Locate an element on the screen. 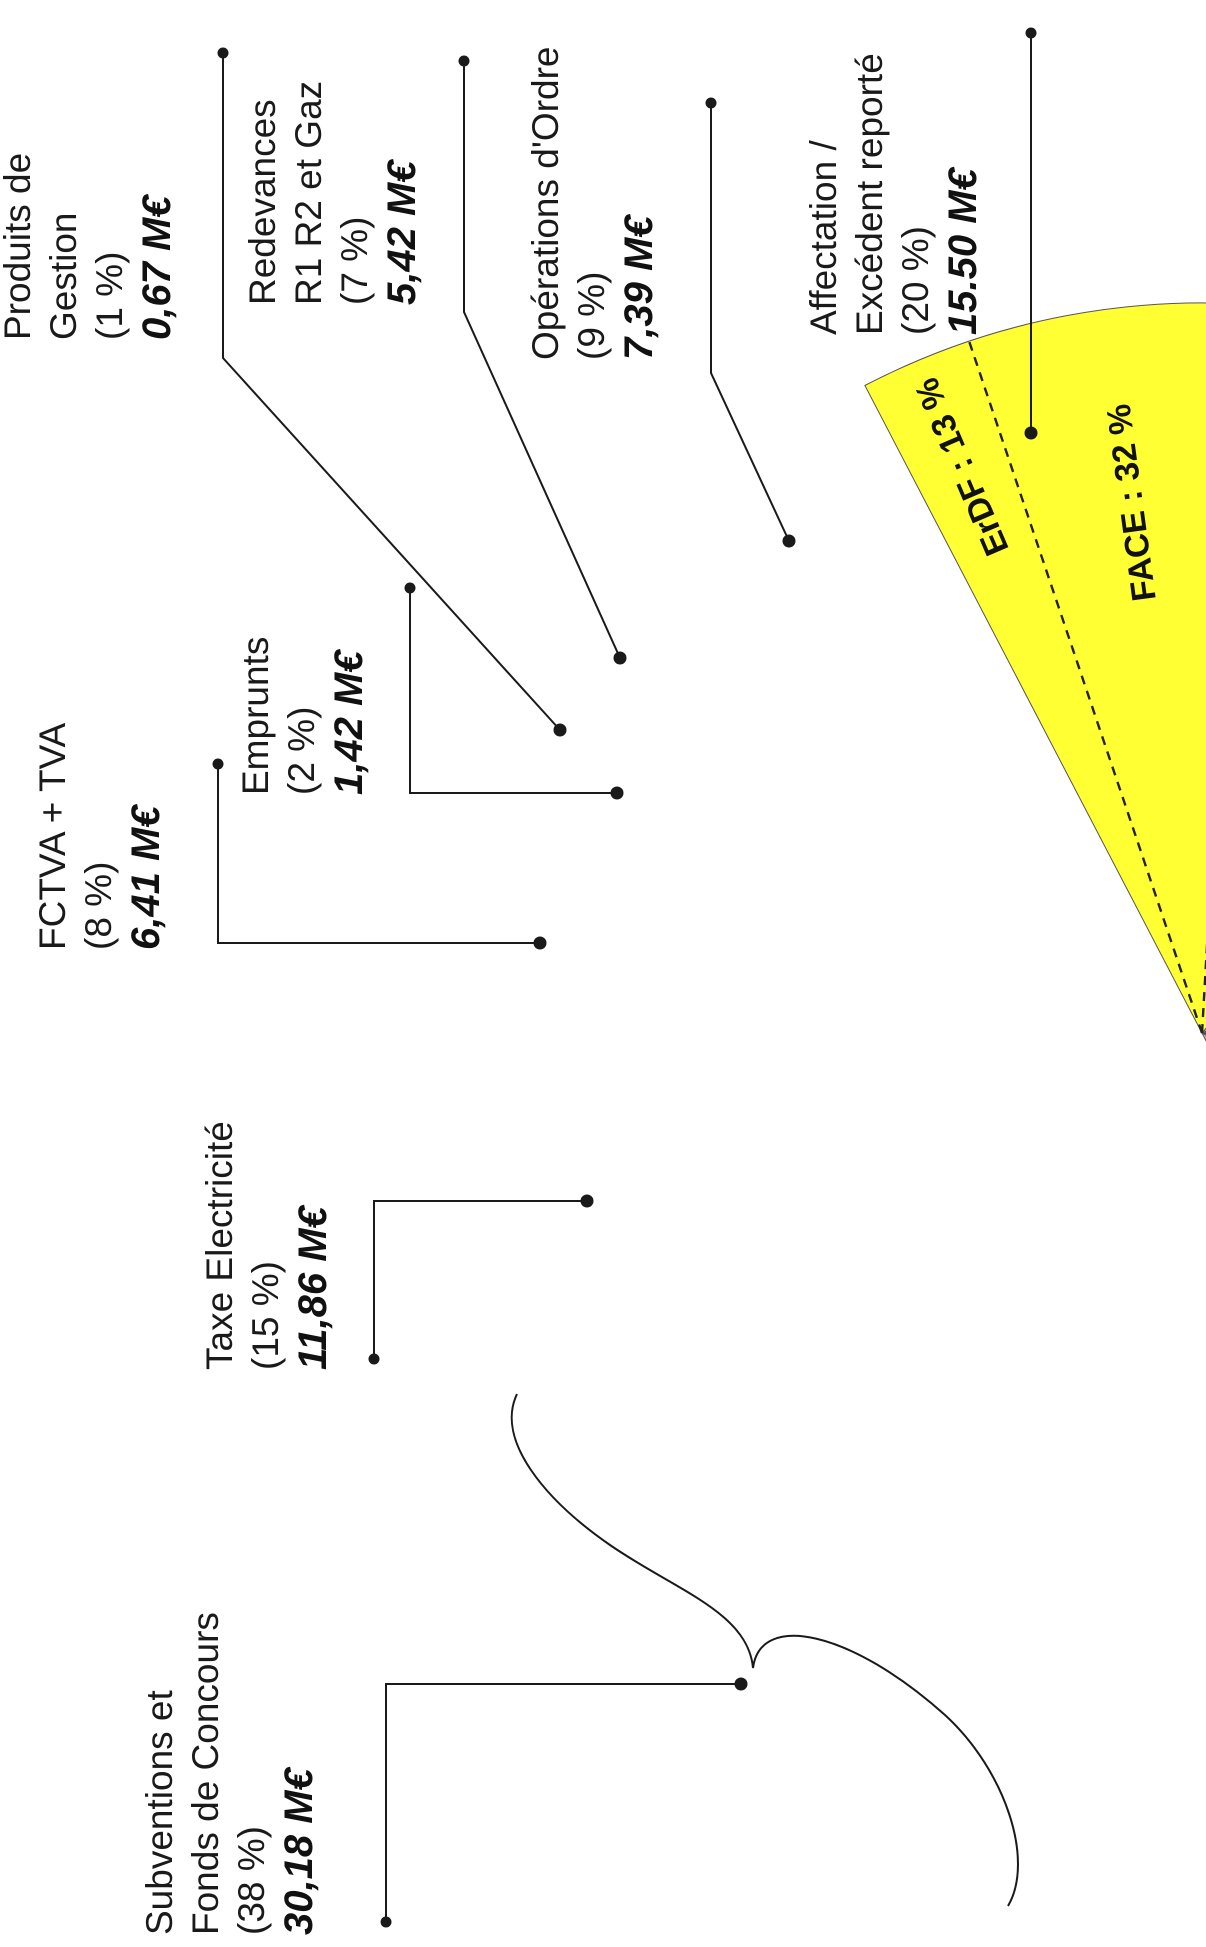 The image size is (1206, 1947). leader-redevances is located at coordinates (542, 360).